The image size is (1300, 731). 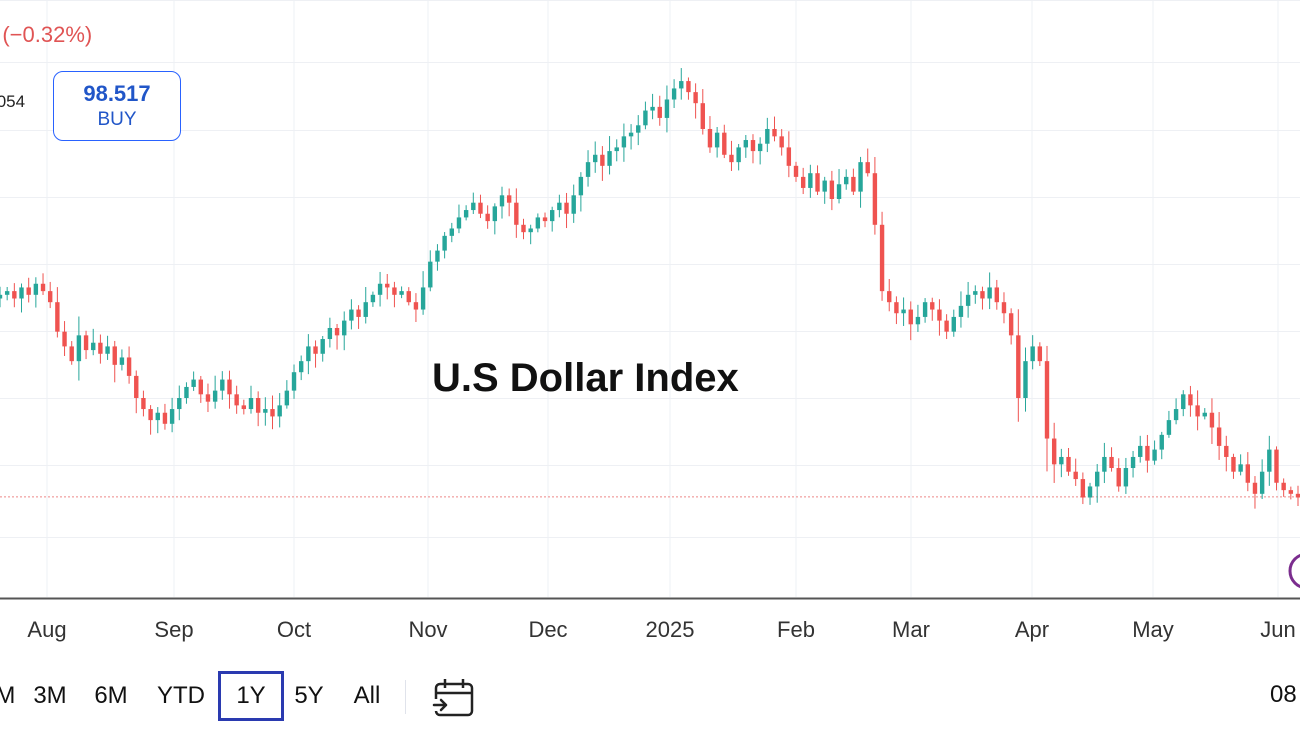 What do you see at coordinates (455, 699) in the screenshot?
I see `calendar-icon` at bounding box center [455, 699].